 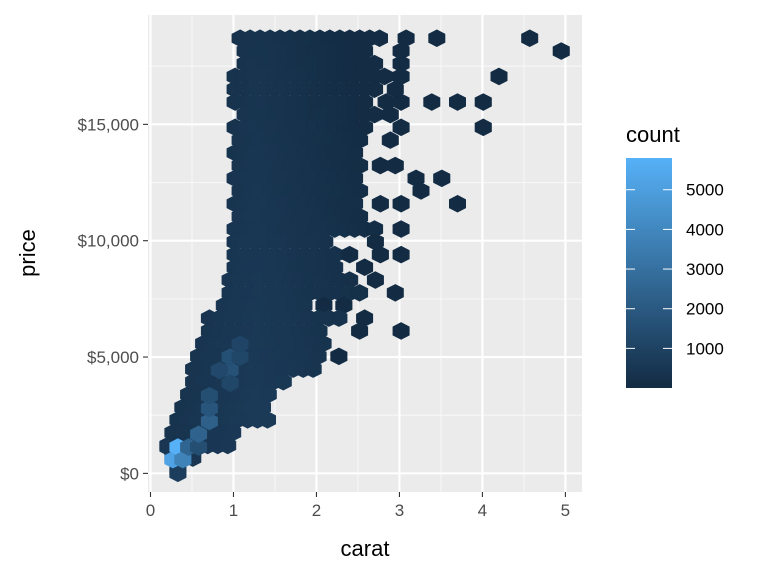 I want to click on x-tick-label: 2, so click(x=316, y=510).